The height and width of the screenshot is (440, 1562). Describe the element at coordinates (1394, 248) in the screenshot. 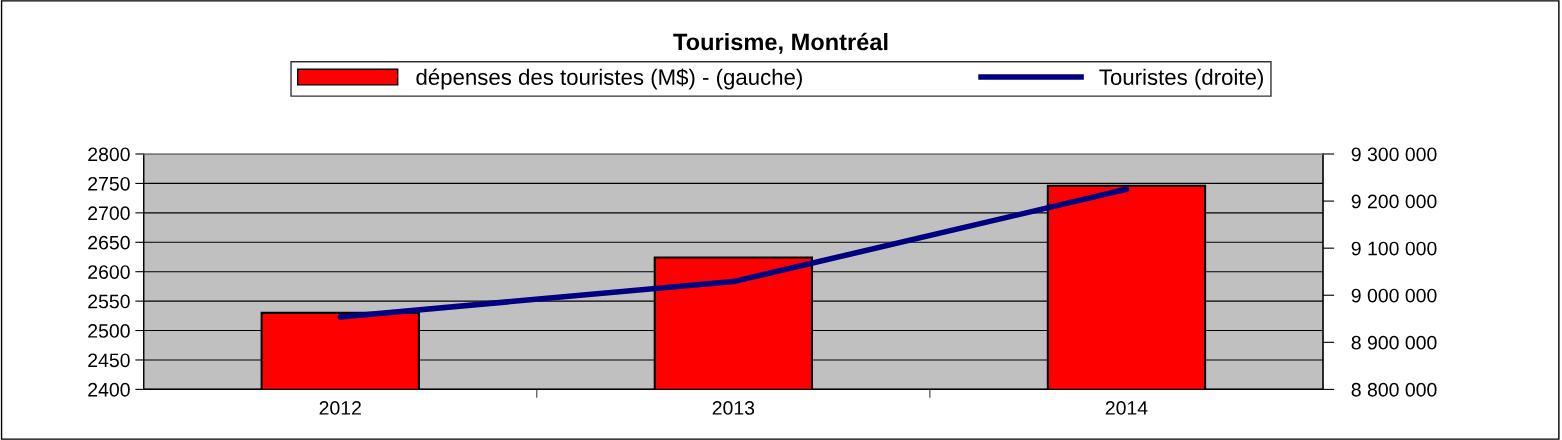

I see `y2-tick-label: 9 100 000` at that location.